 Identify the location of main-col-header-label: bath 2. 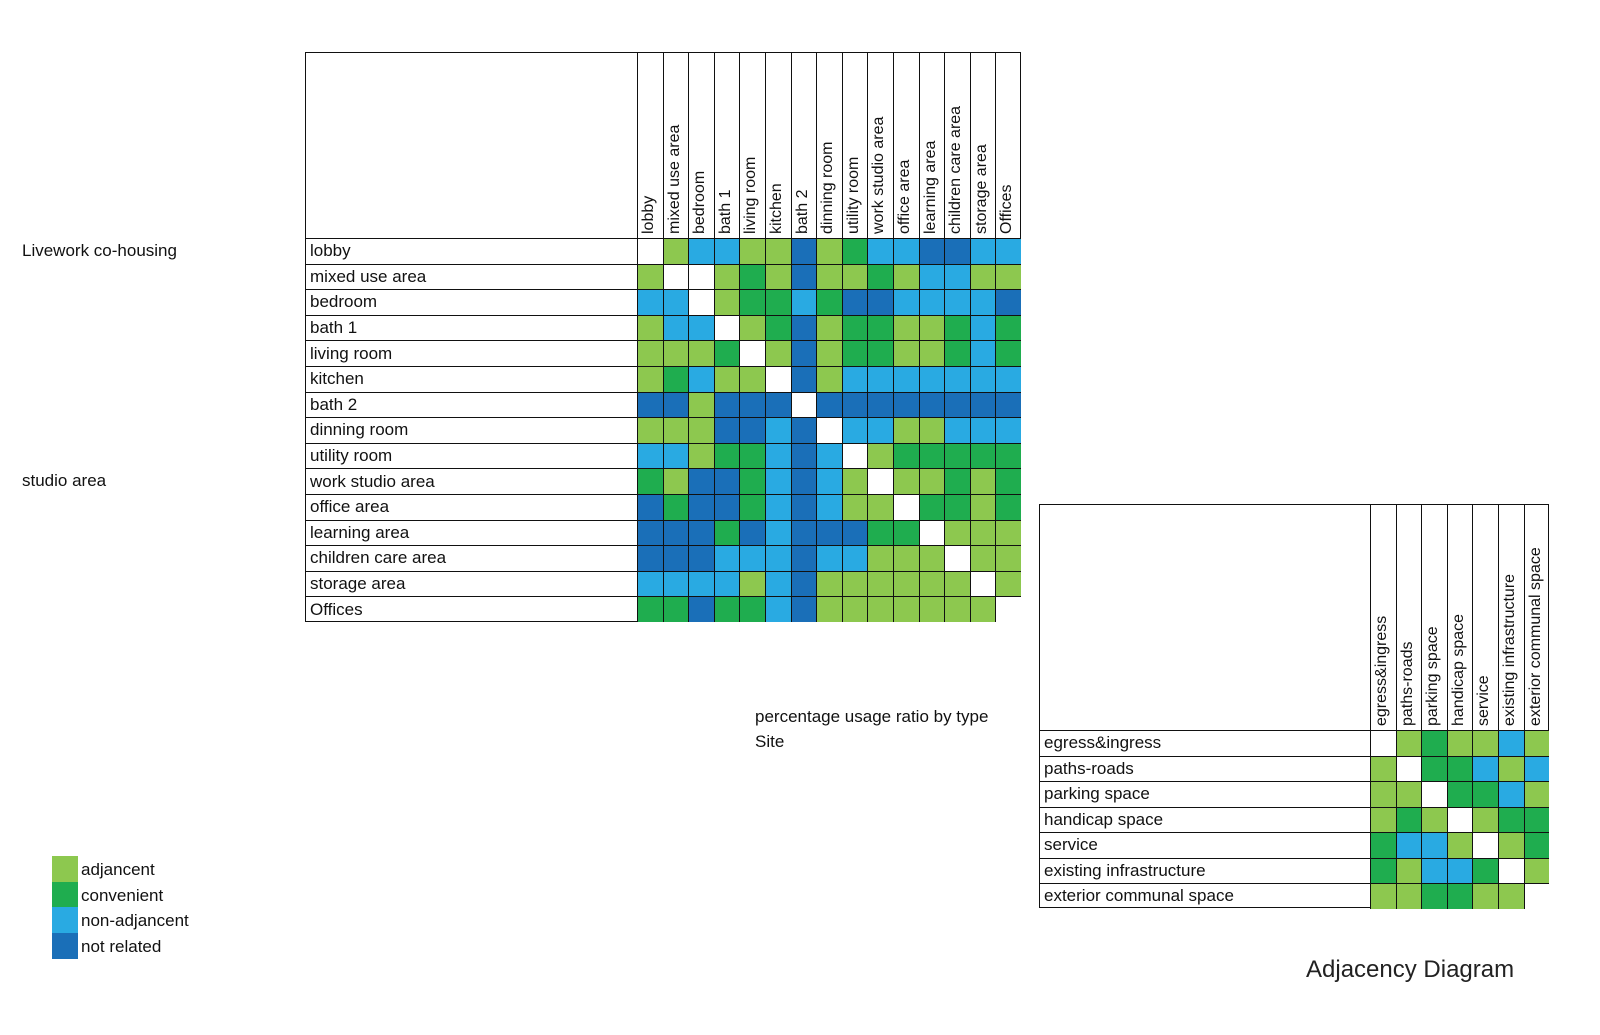
(802, 211).